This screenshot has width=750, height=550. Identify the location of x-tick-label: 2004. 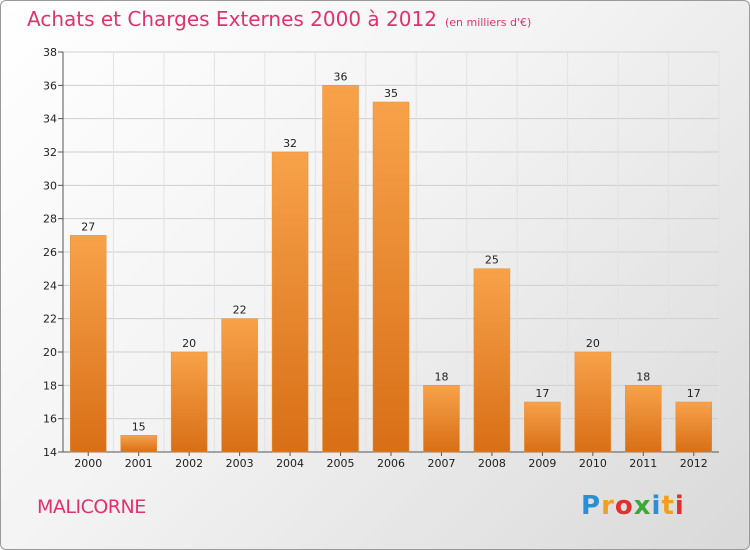
(290, 463).